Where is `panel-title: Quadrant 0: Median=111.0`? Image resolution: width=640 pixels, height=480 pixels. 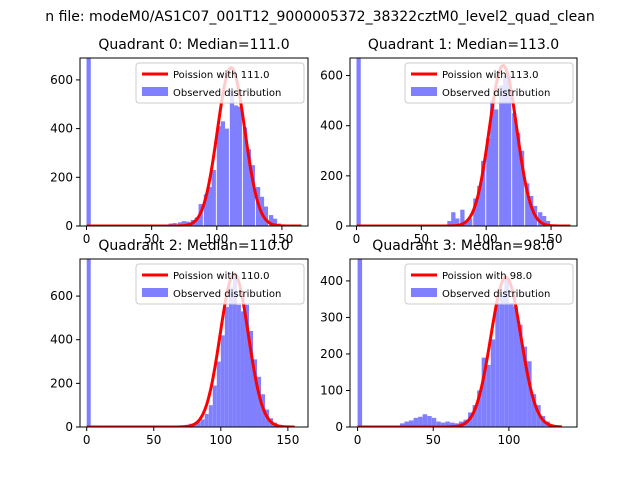
panel-title: Quadrant 0: Median=111.0 is located at coordinates (193, 45).